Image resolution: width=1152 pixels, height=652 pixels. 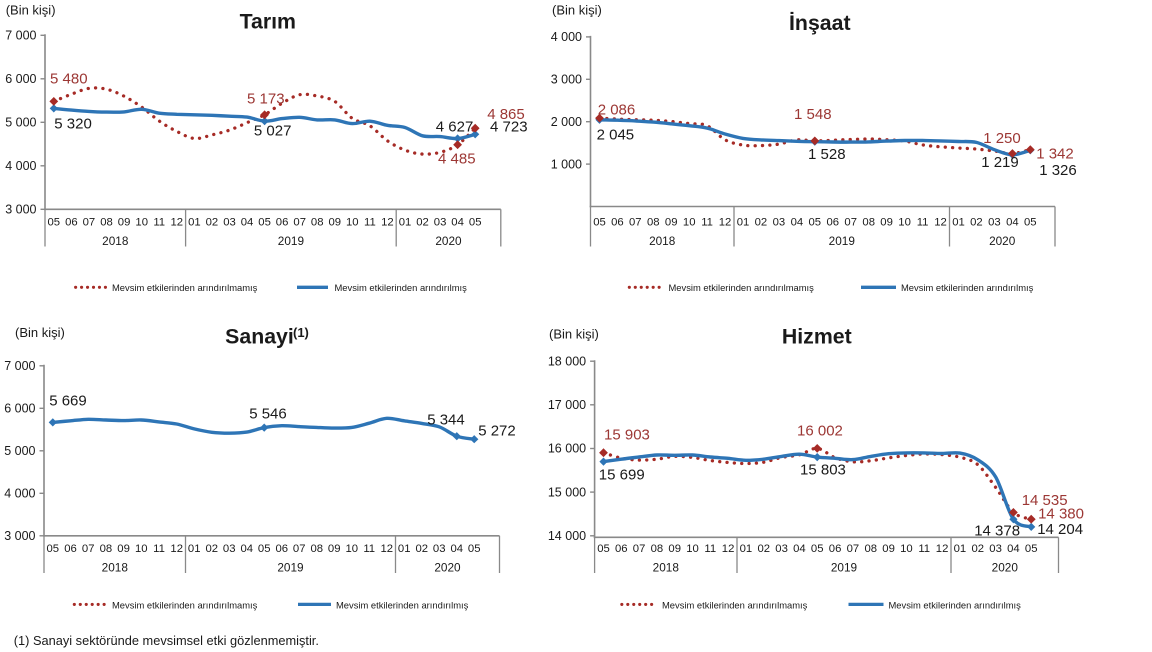 I want to click on svg-text: 5 173, so click(x=266, y=98).